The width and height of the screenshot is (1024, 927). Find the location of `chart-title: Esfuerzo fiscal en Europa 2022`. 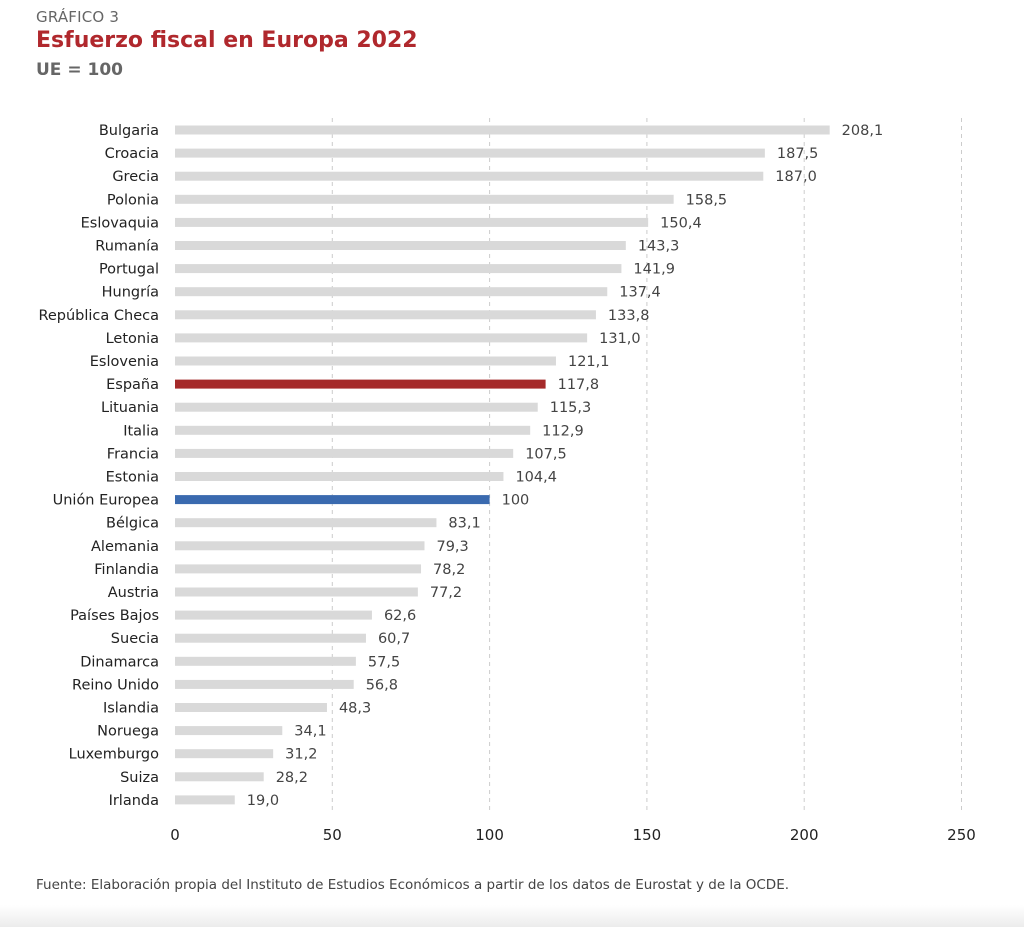

chart-title: Esfuerzo fiscal en Europa 2022 is located at coordinates (227, 40).